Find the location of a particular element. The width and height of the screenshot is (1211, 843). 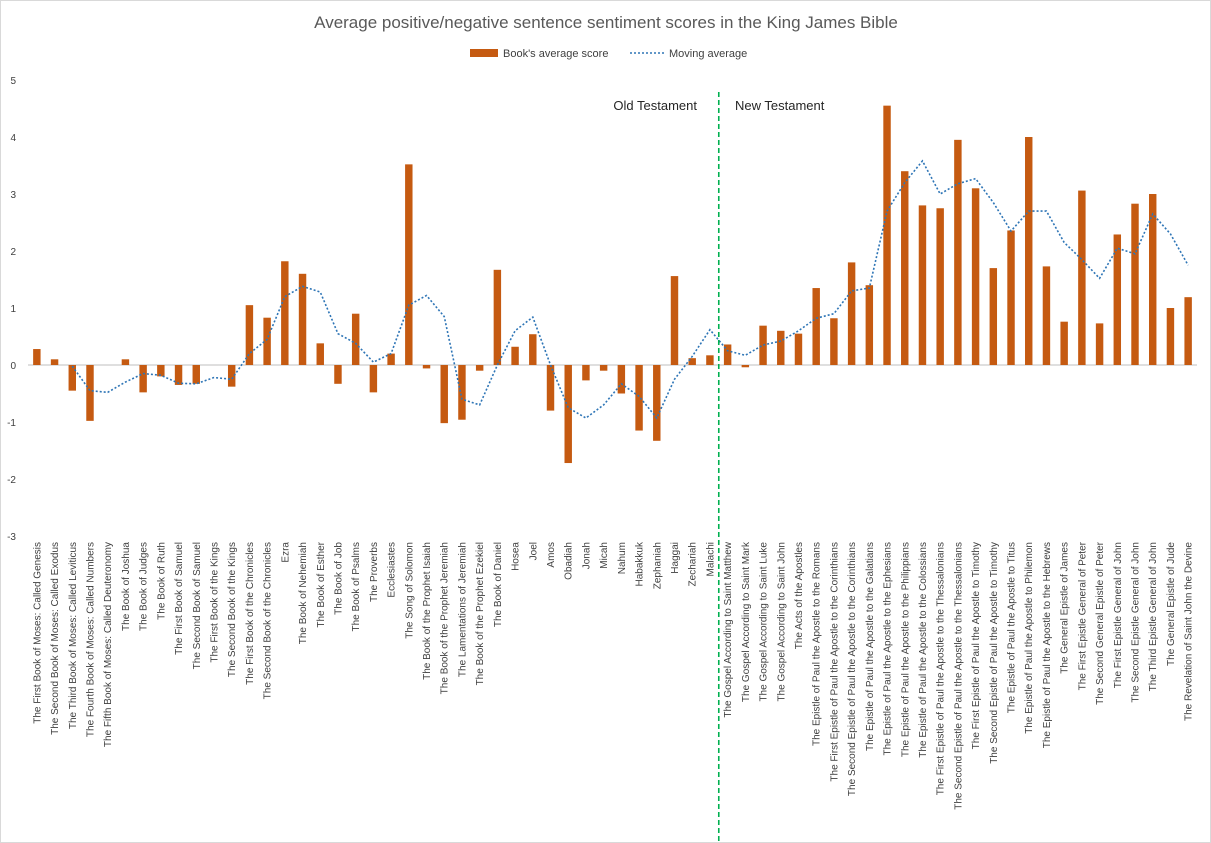

x-category-label: Obadiah is located at coordinates (569, 561).